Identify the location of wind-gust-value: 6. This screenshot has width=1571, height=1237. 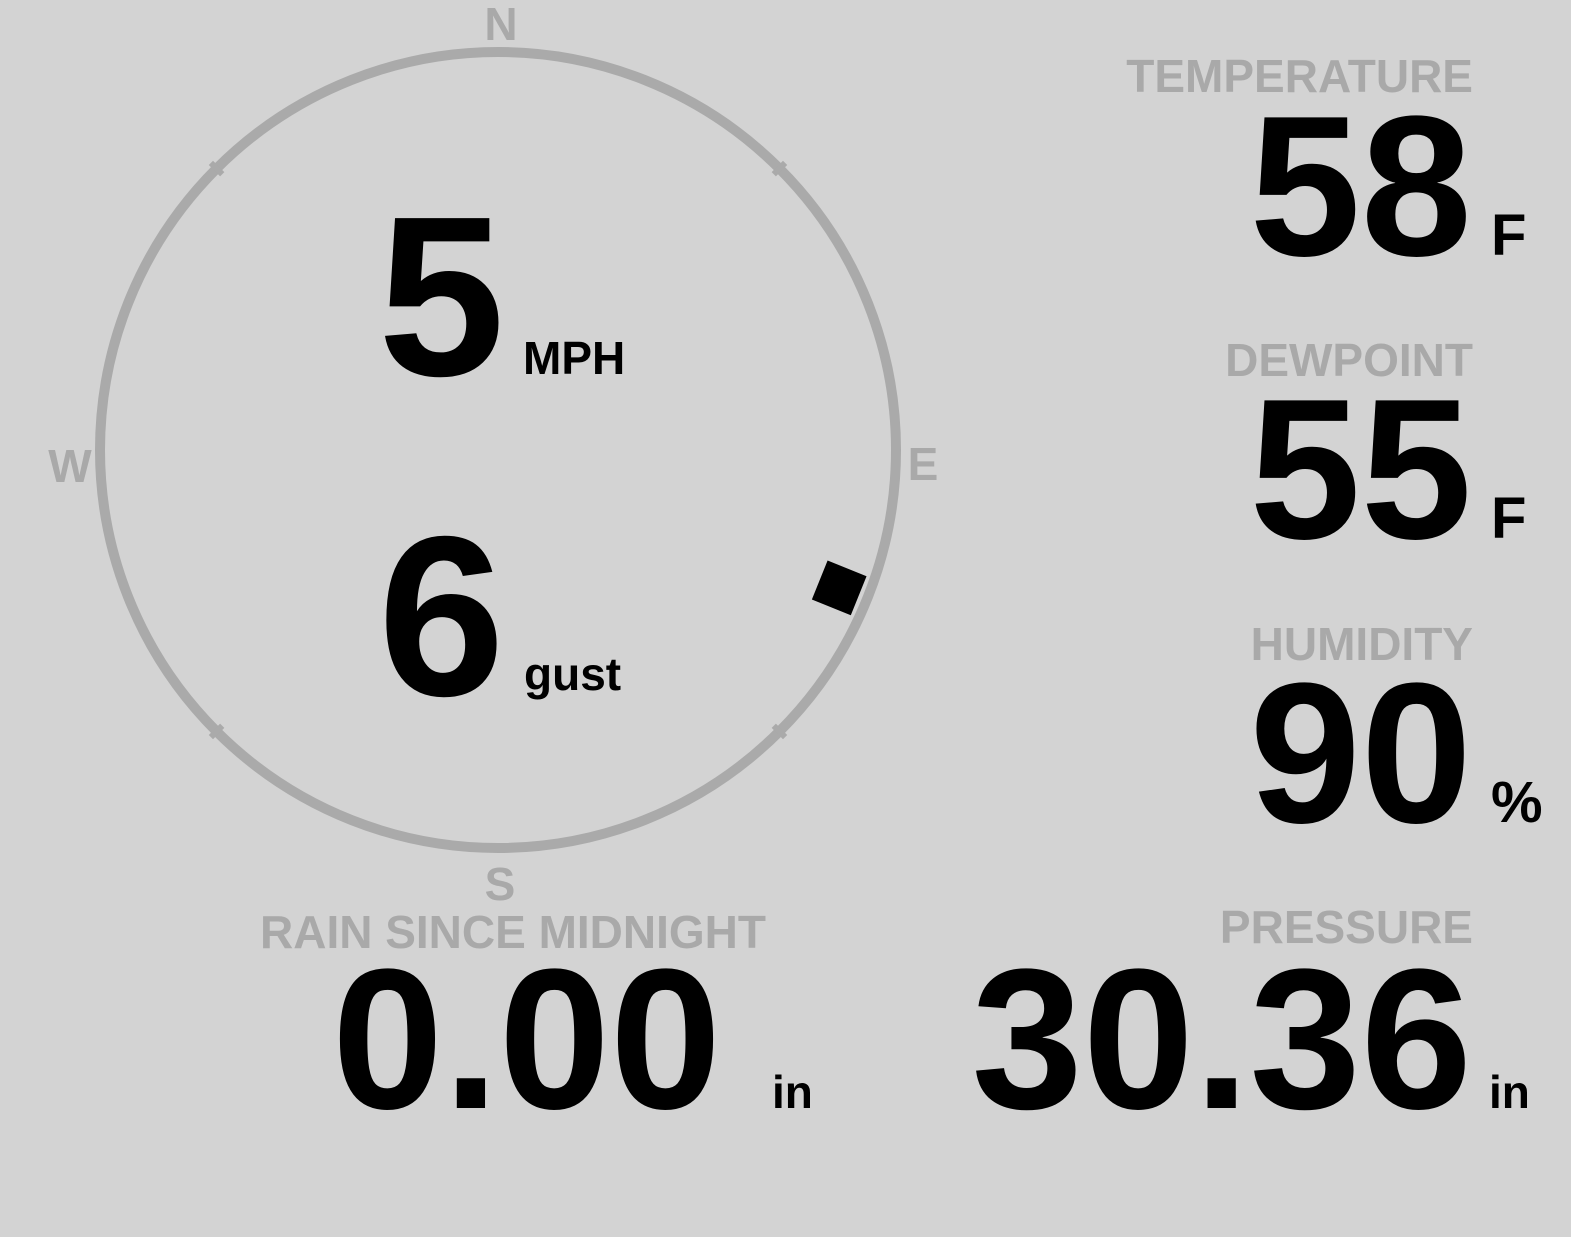
(441, 617).